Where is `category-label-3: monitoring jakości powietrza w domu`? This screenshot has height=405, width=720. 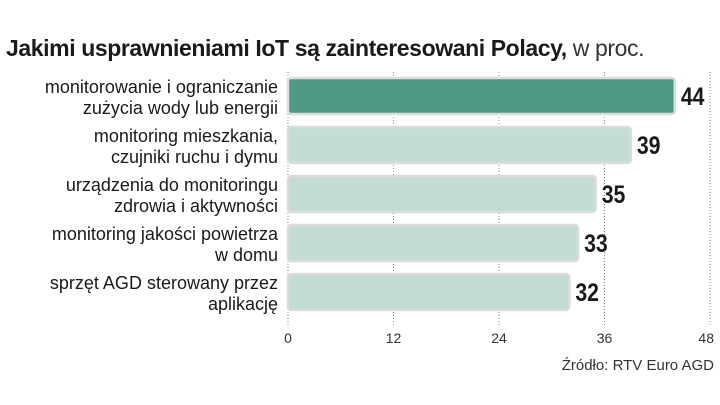
category-label-3: monitoring jakości powietrza w domu is located at coordinates (165, 244).